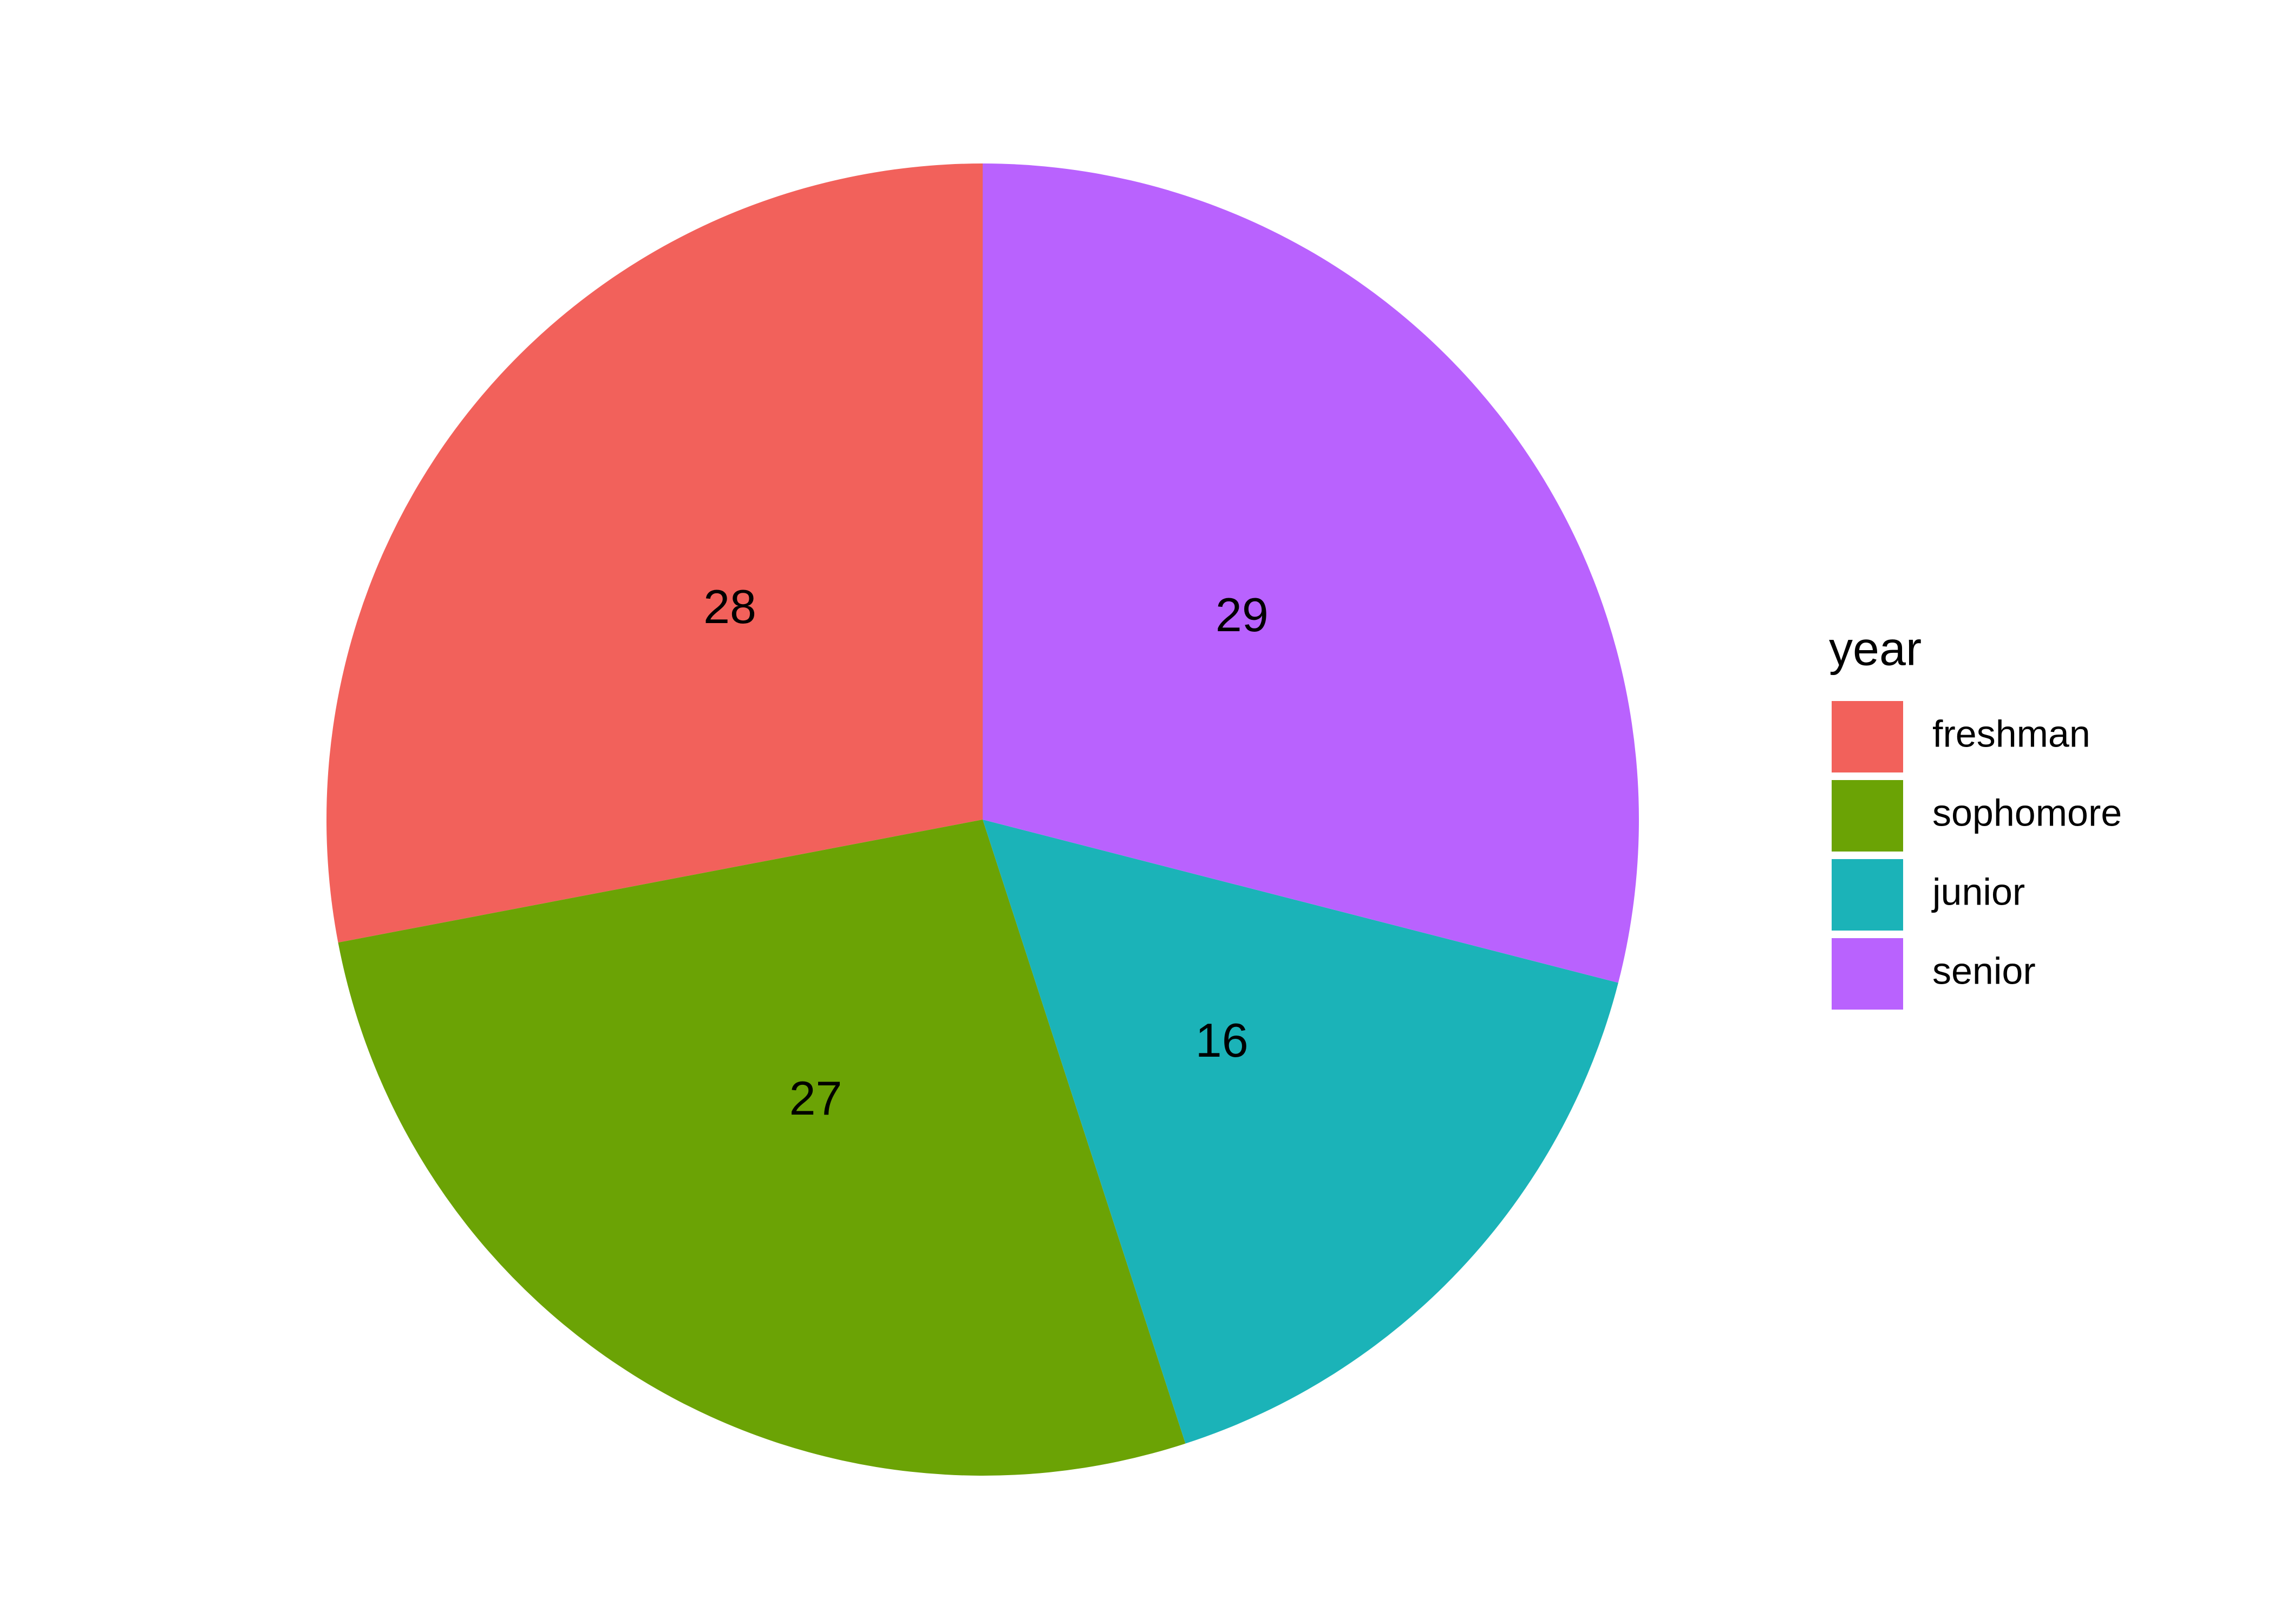 This screenshot has height=1624, width=2274. I want to click on legend-label: freshman, so click(2011, 733).